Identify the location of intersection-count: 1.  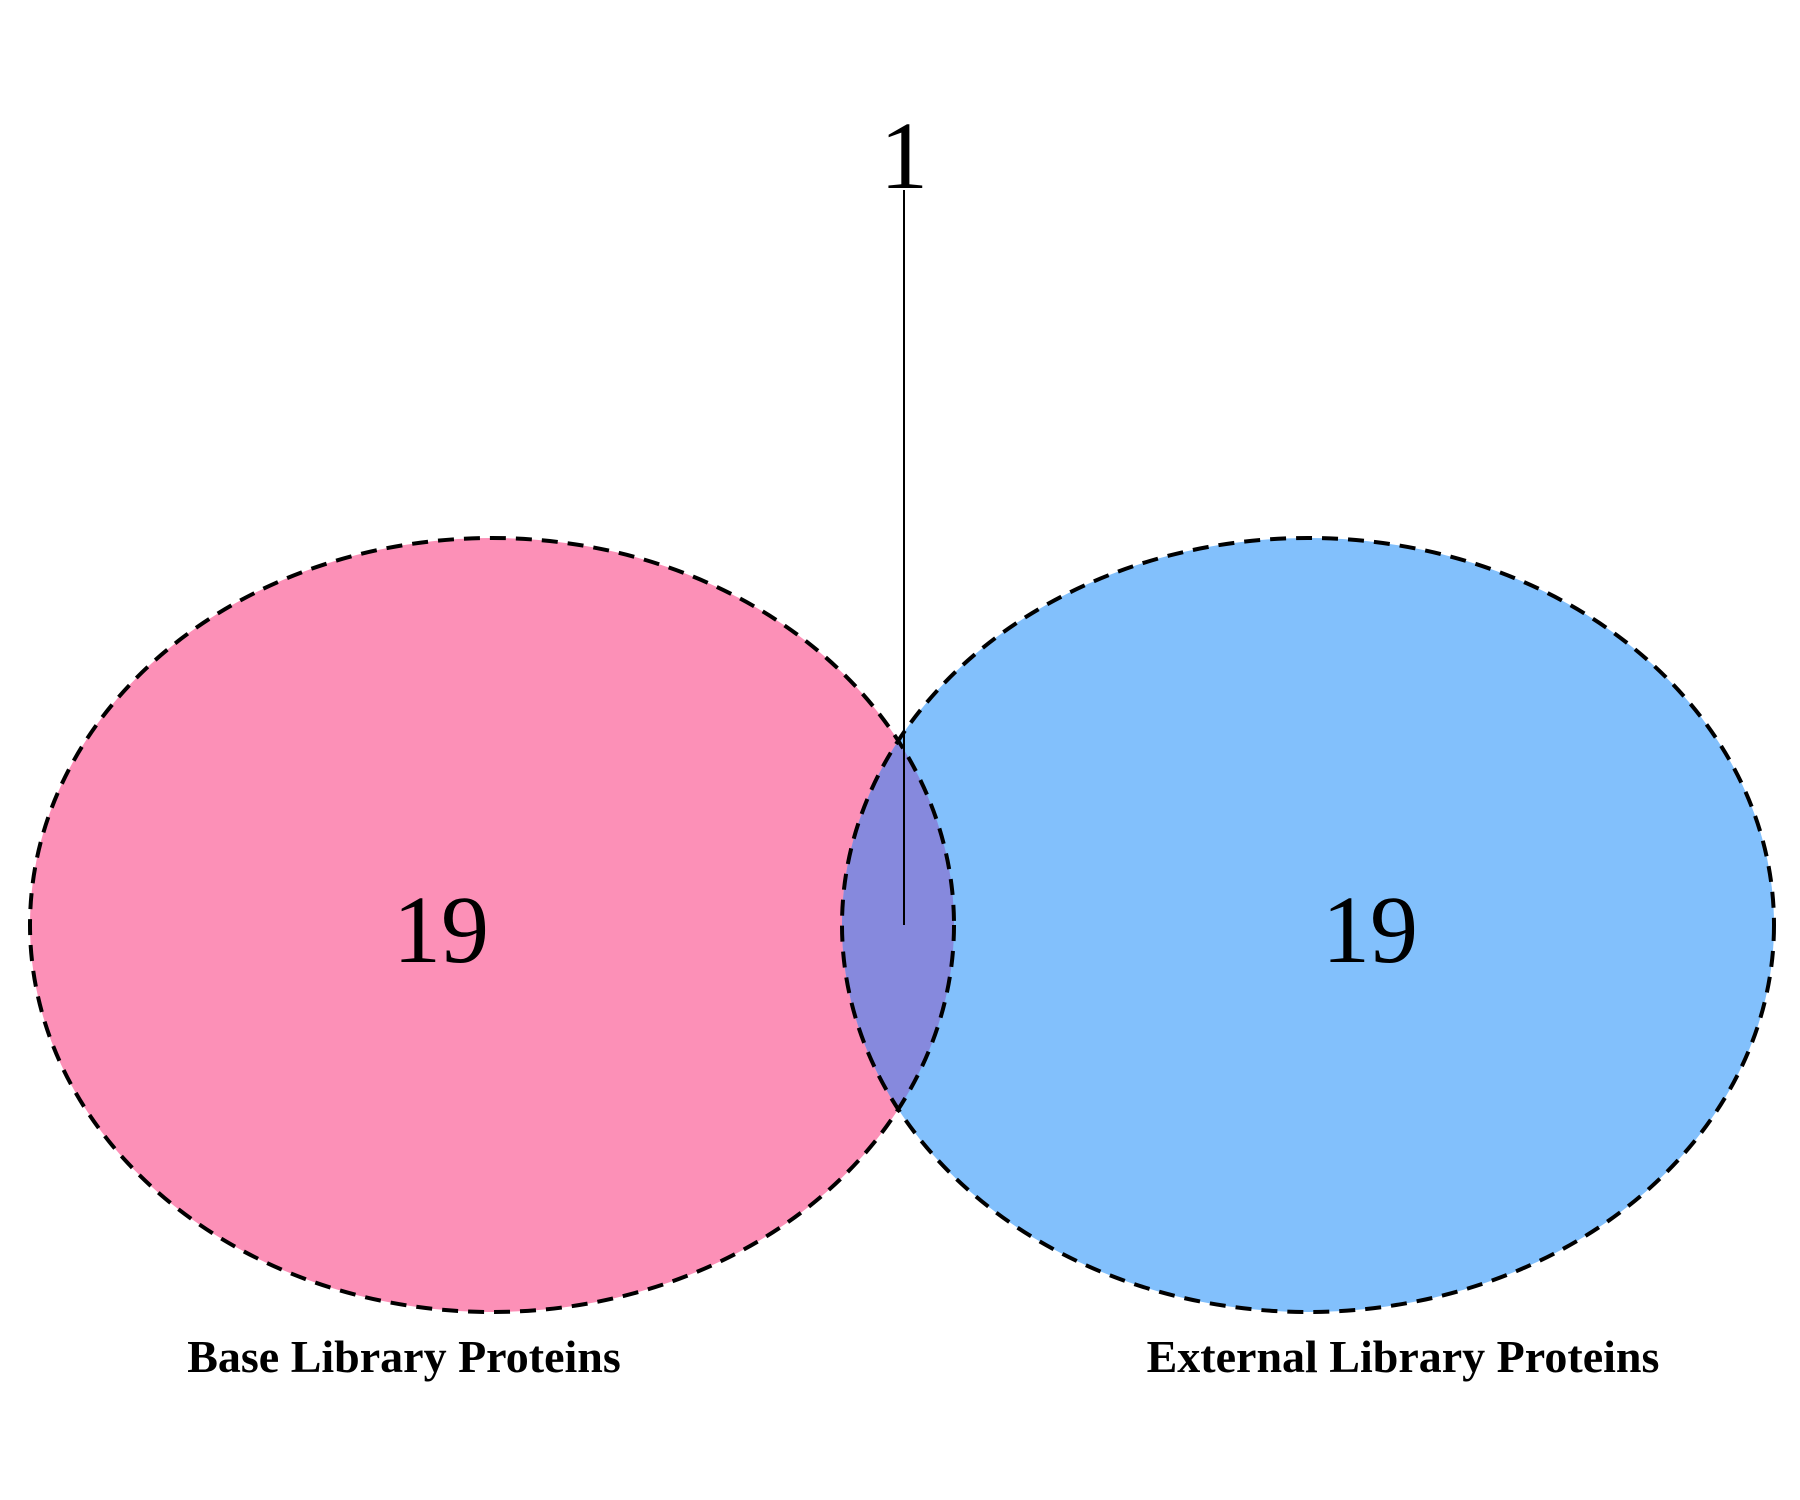
(904, 155).